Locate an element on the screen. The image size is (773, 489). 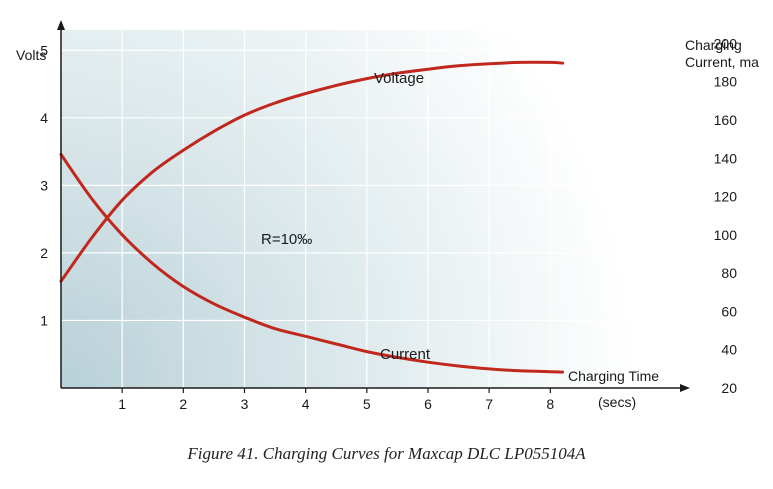
y-right-tick-label-20: 20 is located at coordinates (729, 388).